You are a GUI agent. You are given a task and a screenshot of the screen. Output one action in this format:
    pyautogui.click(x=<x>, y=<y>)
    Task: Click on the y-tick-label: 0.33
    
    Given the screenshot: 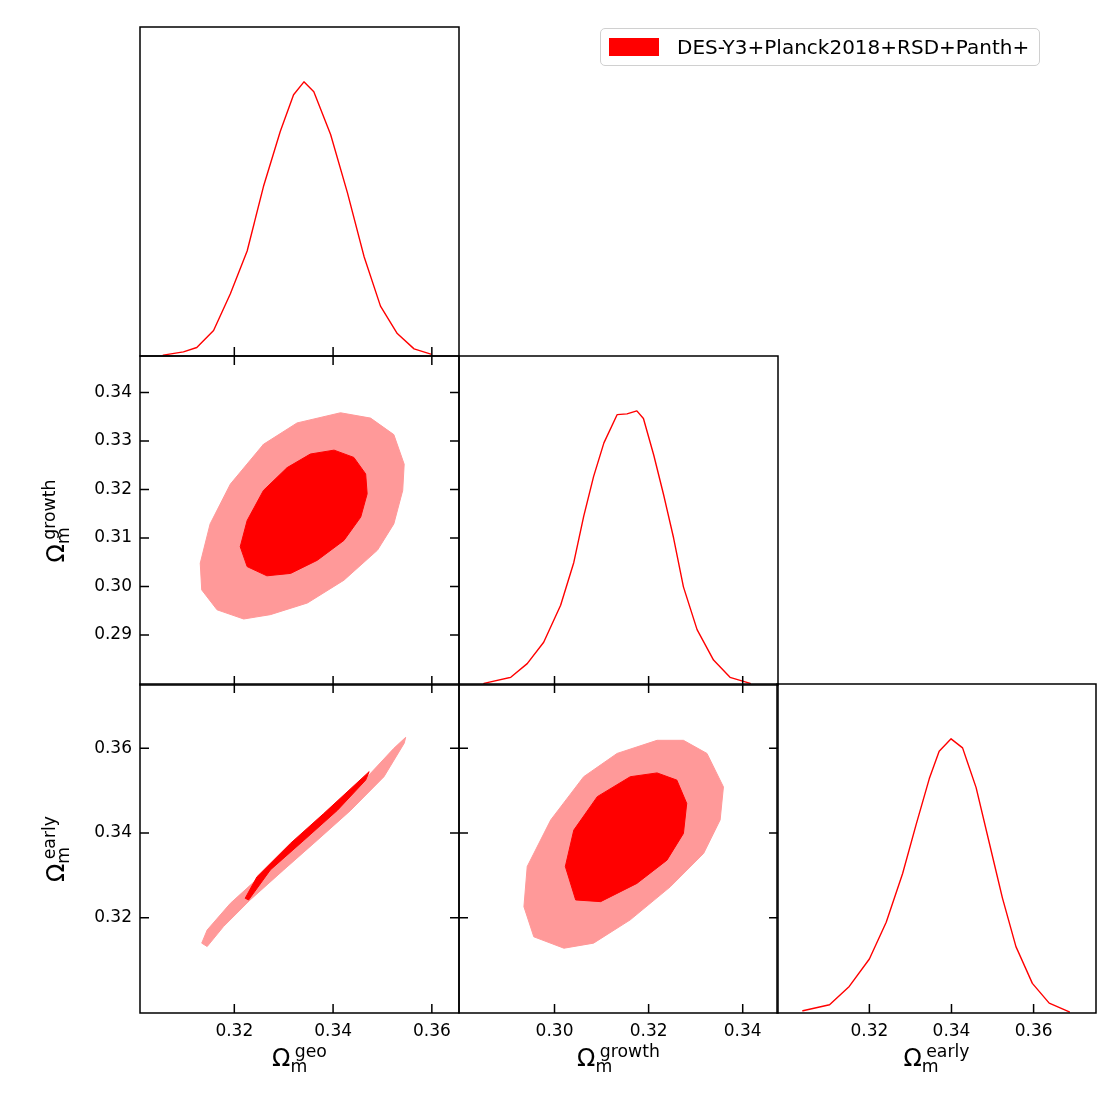 What is the action you would take?
    pyautogui.click(x=113, y=439)
    